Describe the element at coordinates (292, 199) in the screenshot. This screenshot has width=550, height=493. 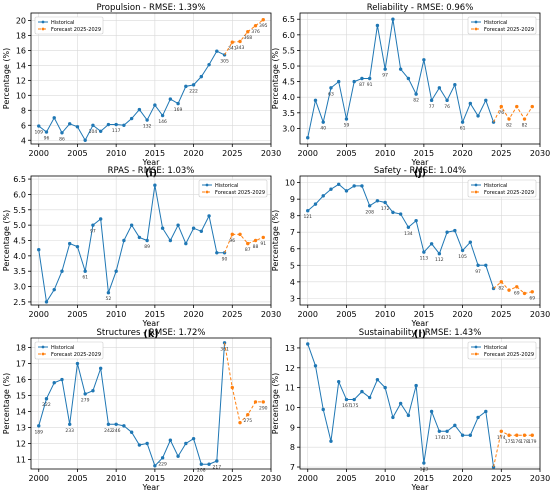
I see `y-tick-label: 9` at that location.